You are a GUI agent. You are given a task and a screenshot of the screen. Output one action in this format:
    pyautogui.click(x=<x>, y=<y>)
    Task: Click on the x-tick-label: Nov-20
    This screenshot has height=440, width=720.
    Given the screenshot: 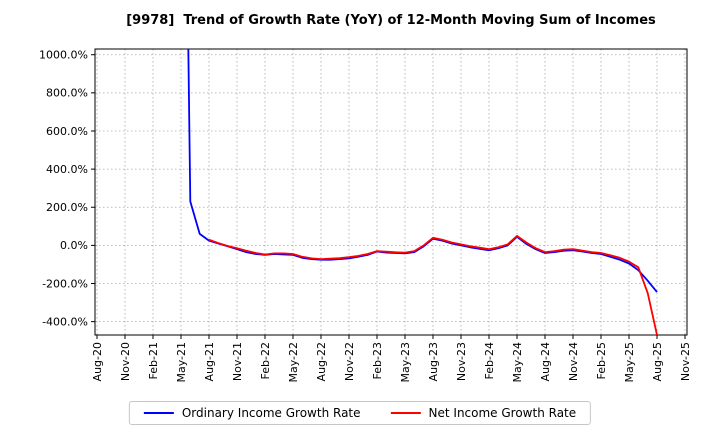 What is the action you would take?
    pyautogui.click(x=125, y=361)
    